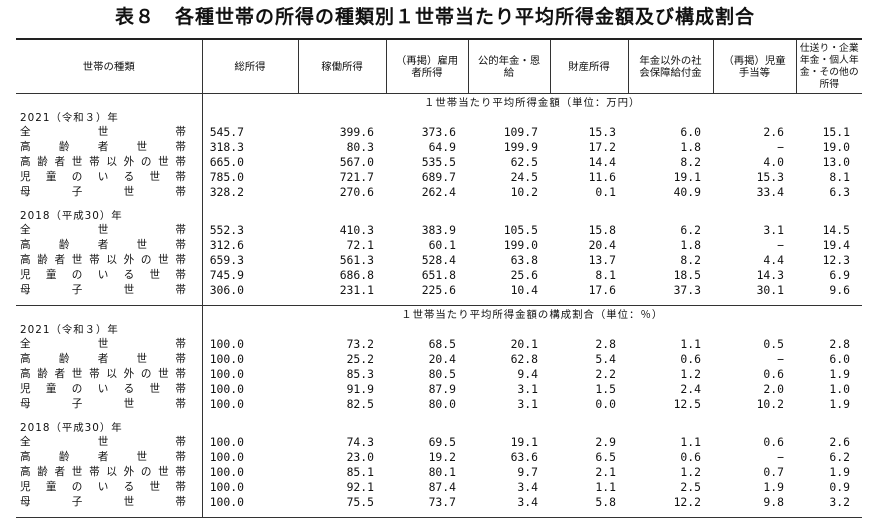 This screenshot has width=870, height=518. Describe the element at coordinates (442, 471) in the screenshot. I see `value-cell: 80.1` at that location.